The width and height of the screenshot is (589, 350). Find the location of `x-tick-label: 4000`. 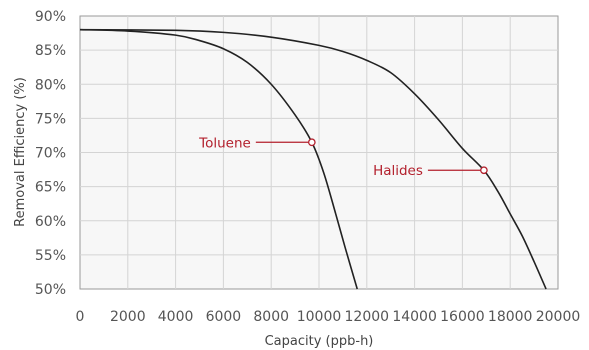

x-tick-label: 4000 is located at coordinates (176, 317).